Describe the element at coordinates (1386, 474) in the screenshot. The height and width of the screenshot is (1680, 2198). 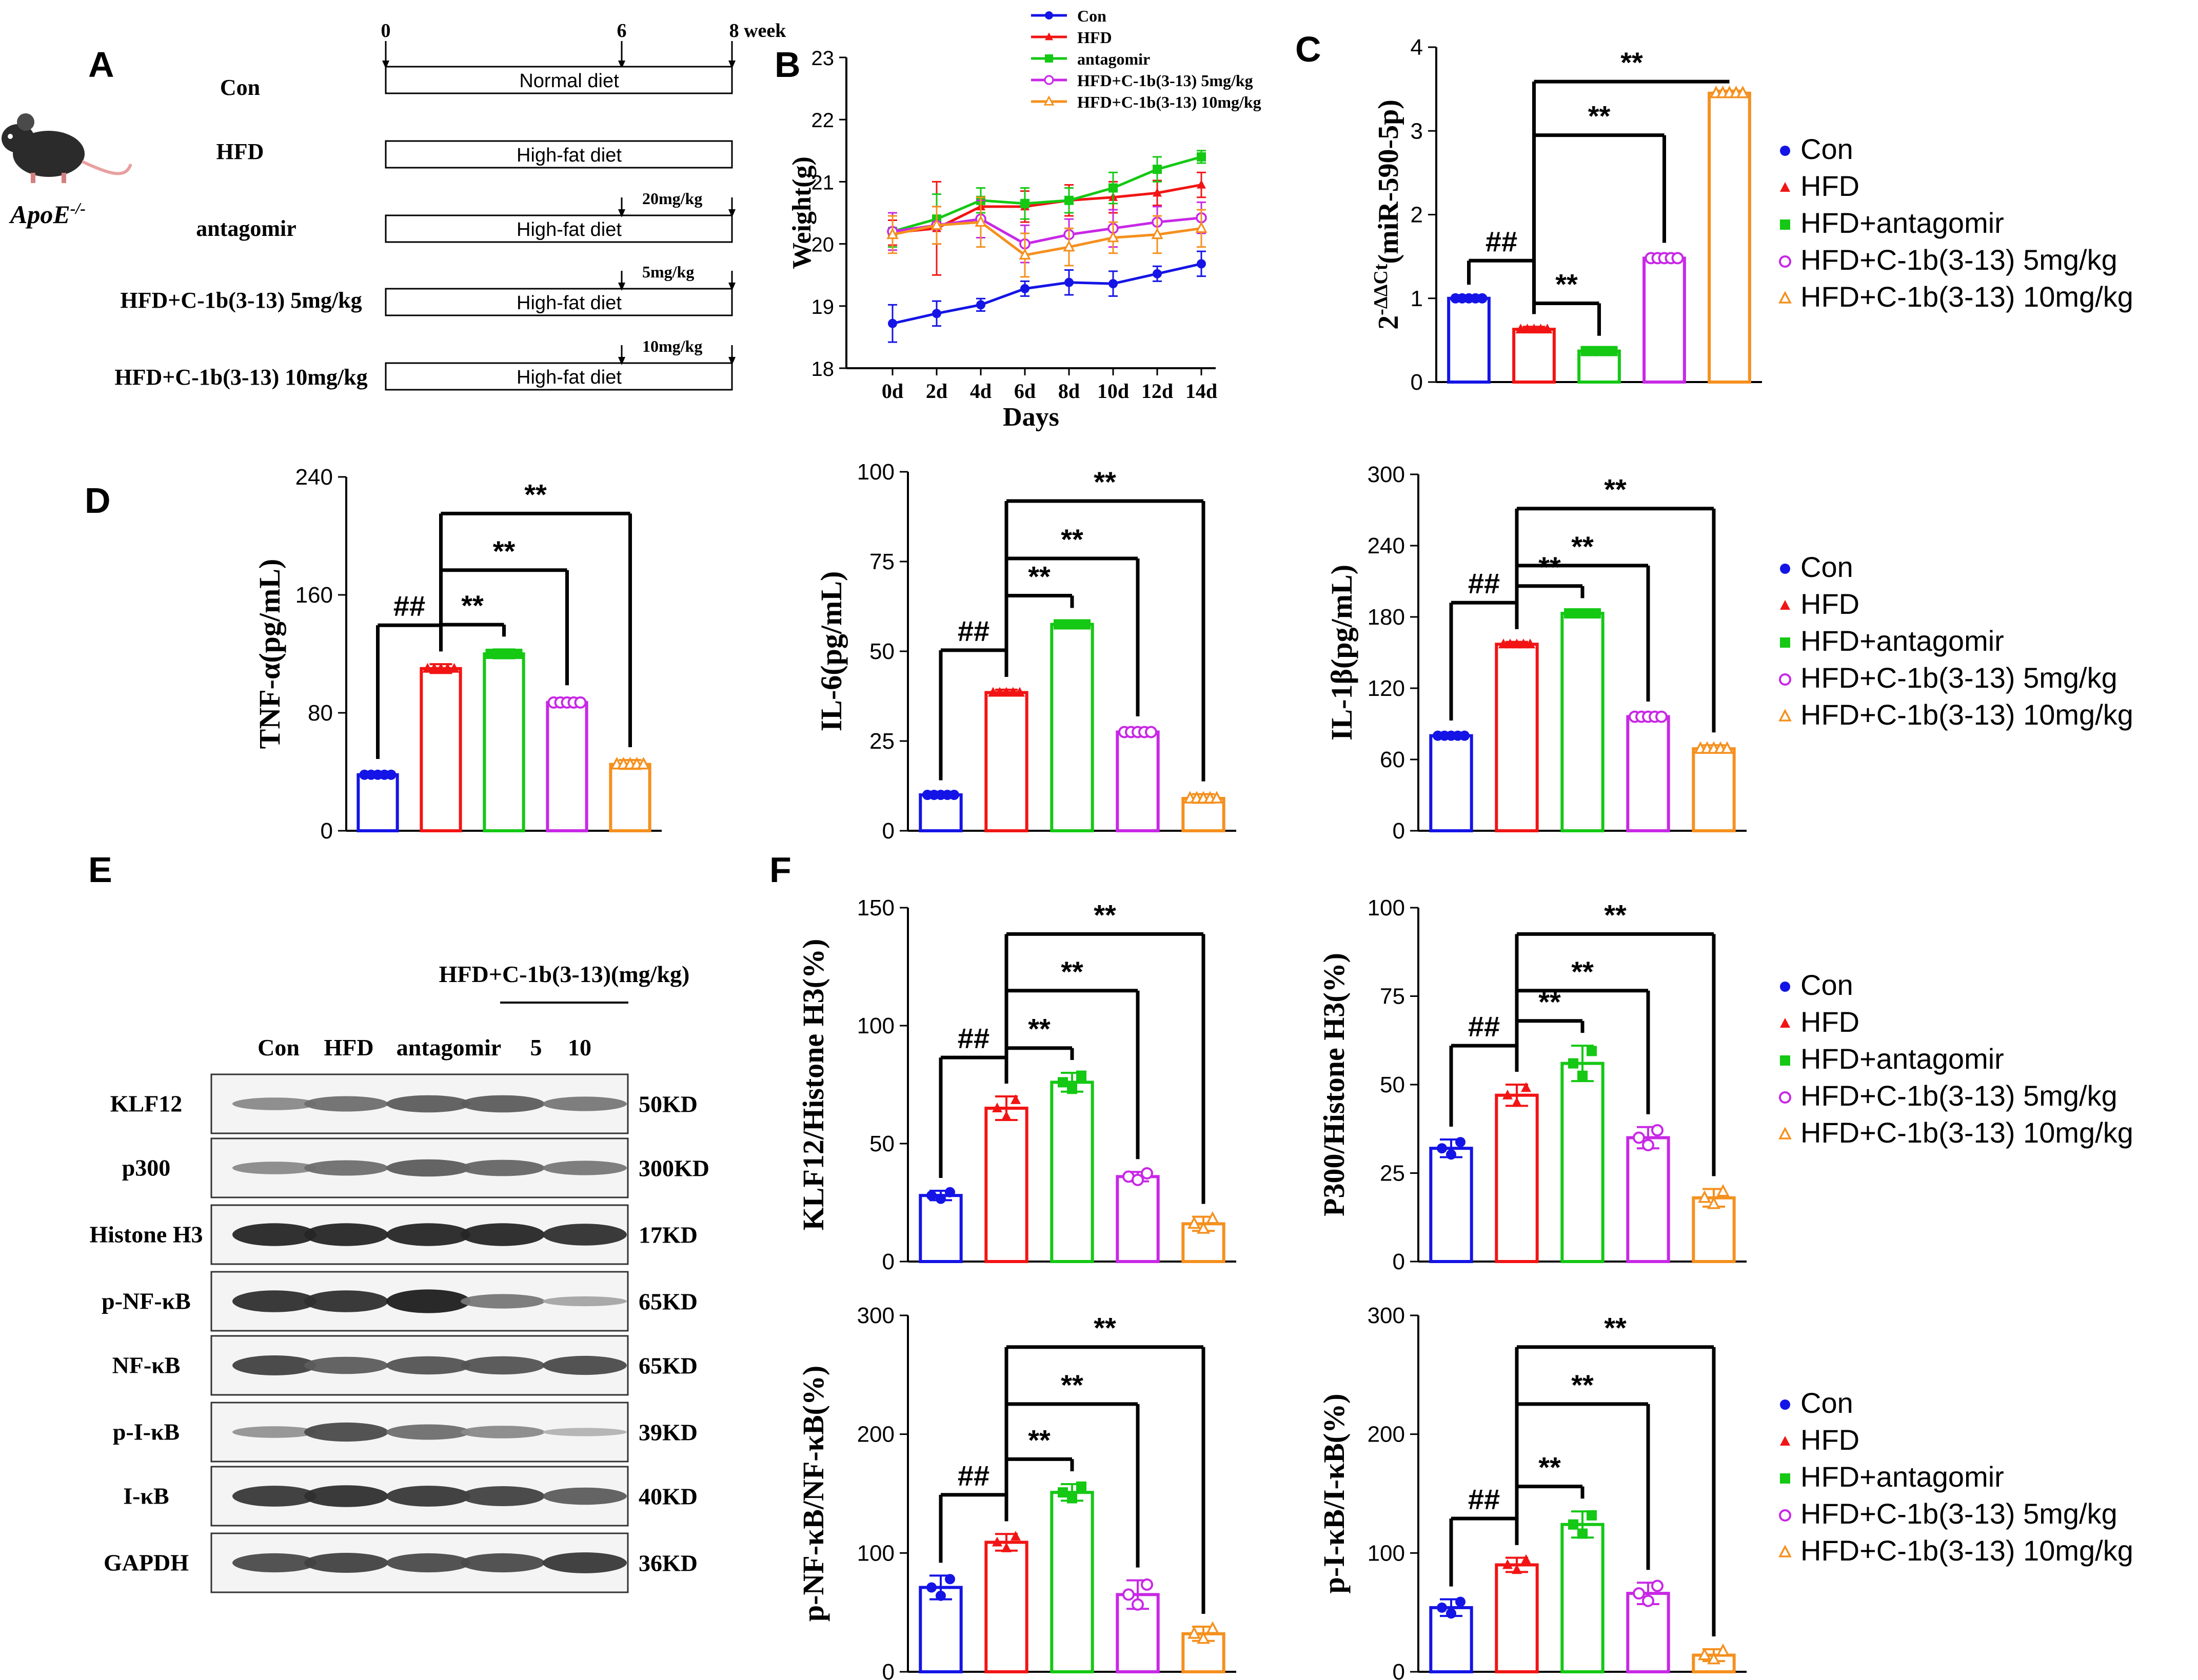
I see `y-tick-label: 300` at that location.